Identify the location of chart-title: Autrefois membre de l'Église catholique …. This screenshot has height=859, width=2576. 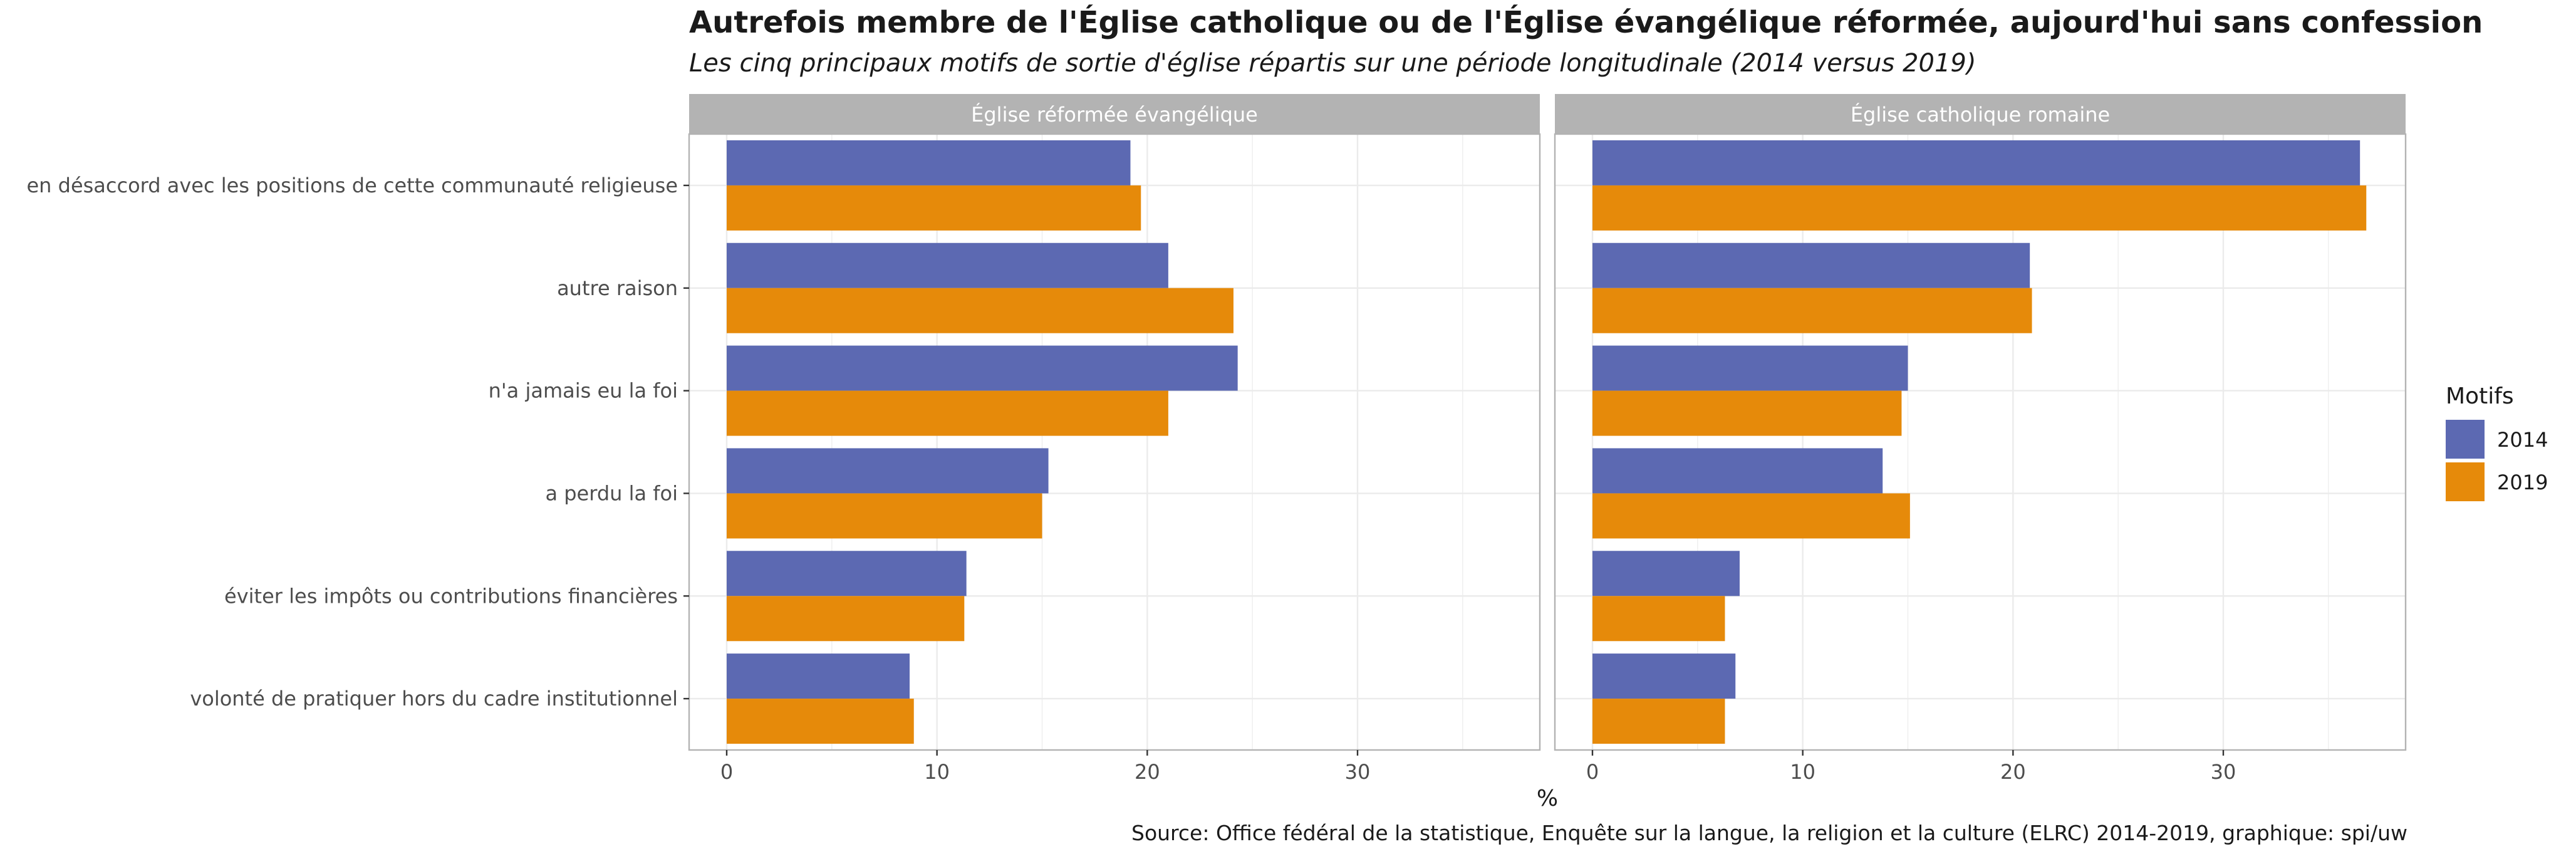
(1586, 23).